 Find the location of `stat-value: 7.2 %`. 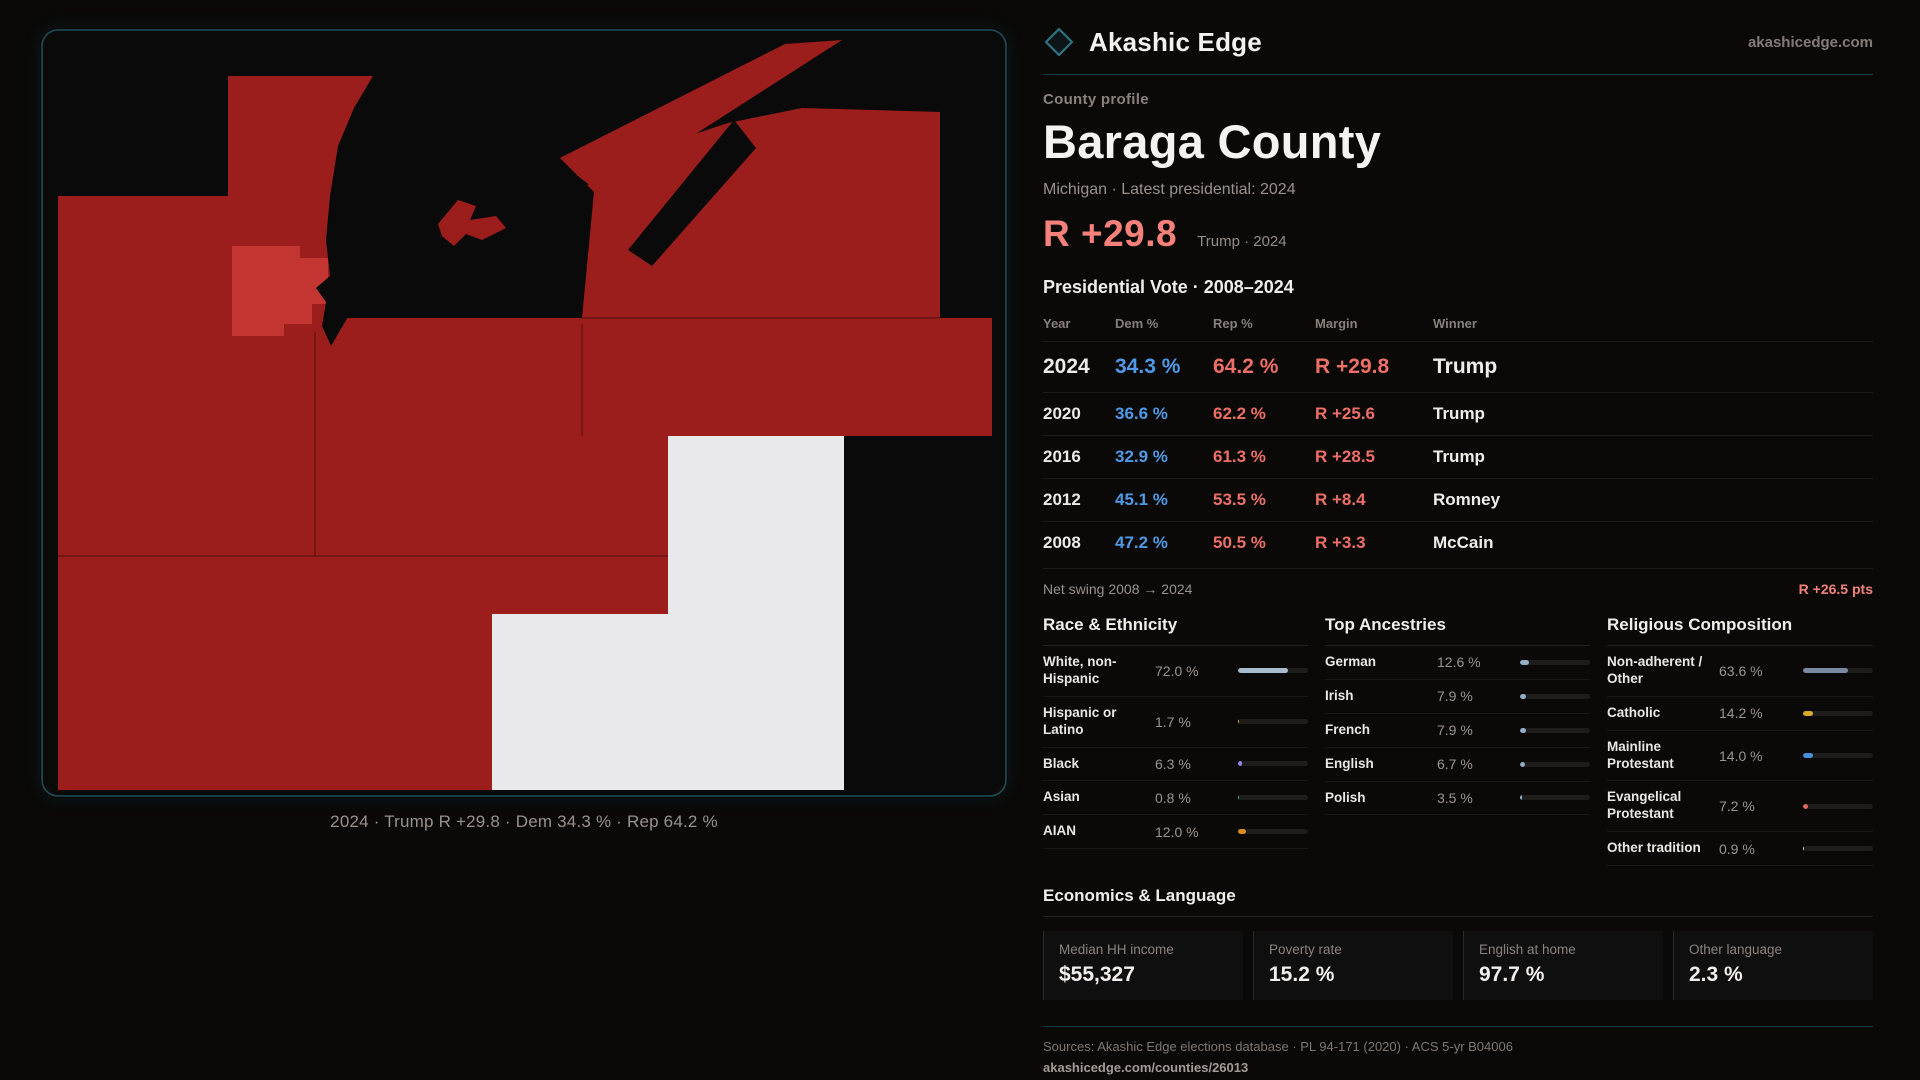

stat-value: 7.2 % is located at coordinates (1737, 806).